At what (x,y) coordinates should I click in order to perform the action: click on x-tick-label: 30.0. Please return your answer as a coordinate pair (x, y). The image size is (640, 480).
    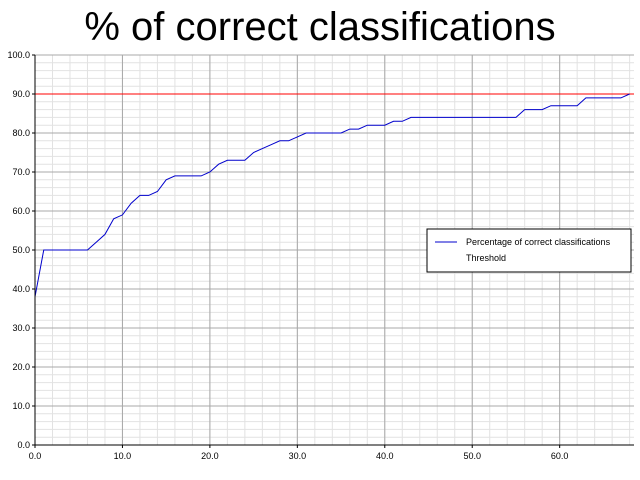
    Looking at the image, I should click on (298, 456).